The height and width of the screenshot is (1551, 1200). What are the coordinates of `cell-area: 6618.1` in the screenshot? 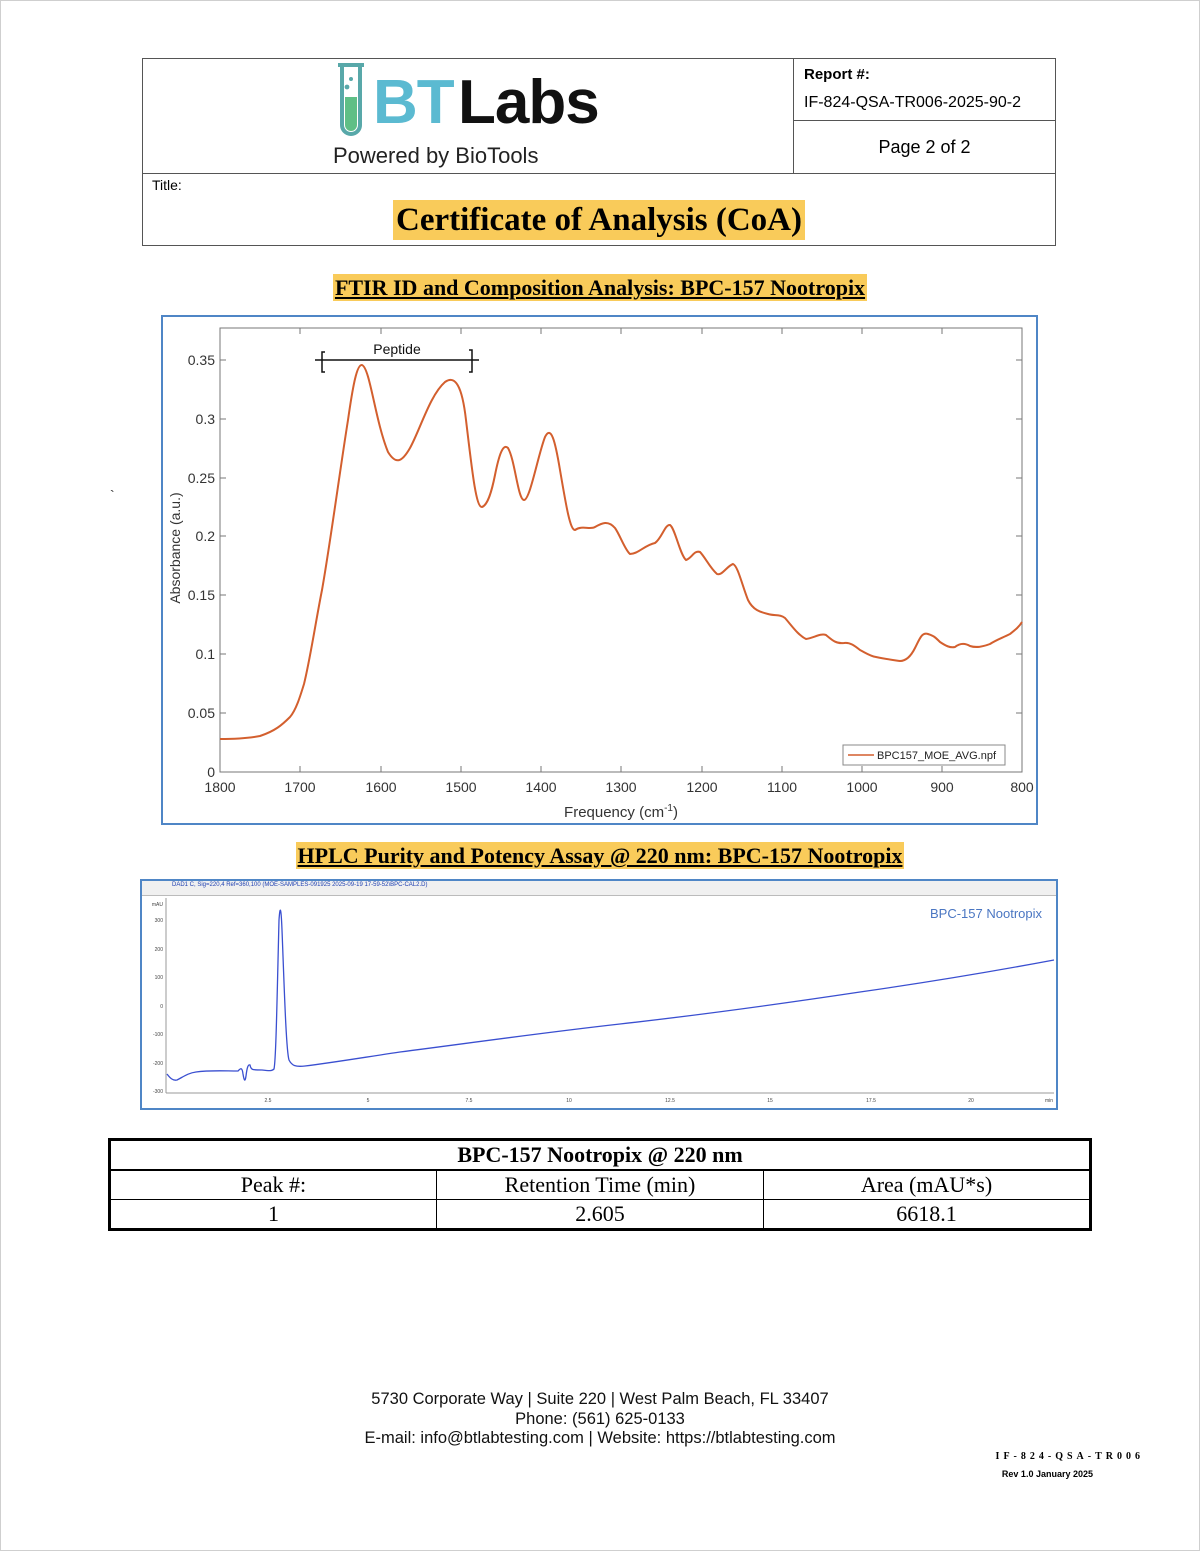 It's located at (927, 1214).